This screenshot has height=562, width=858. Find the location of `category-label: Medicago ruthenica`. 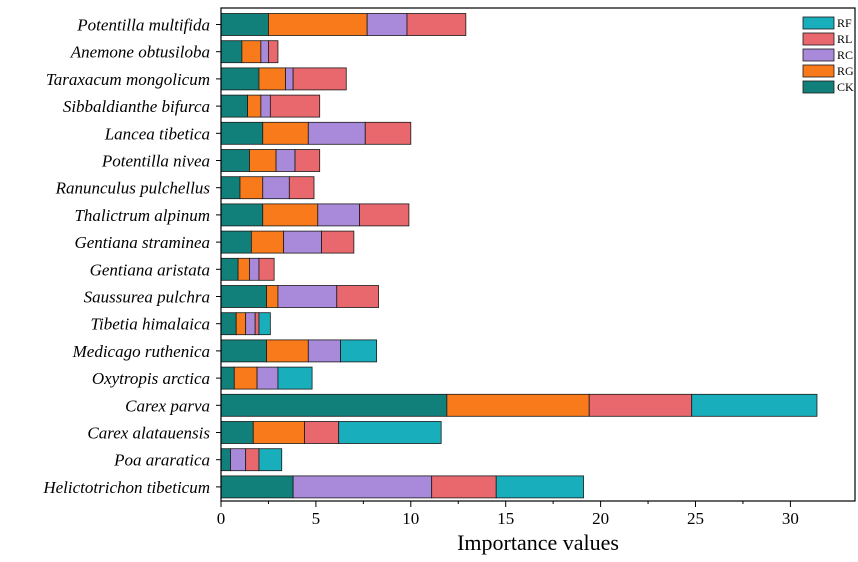

category-label: Medicago ruthenica is located at coordinates (141, 351).